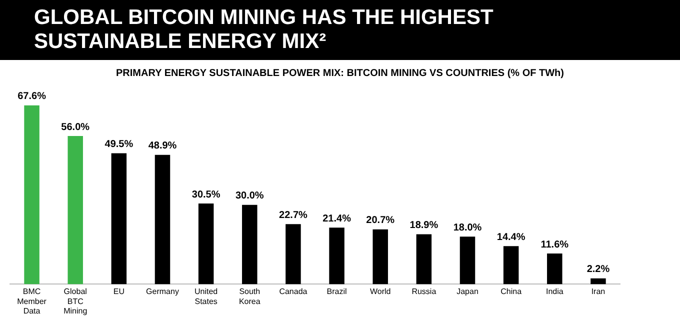  Describe the element at coordinates (598, 270) in the screenshot. I see `data-label: 2.2%` at that location.